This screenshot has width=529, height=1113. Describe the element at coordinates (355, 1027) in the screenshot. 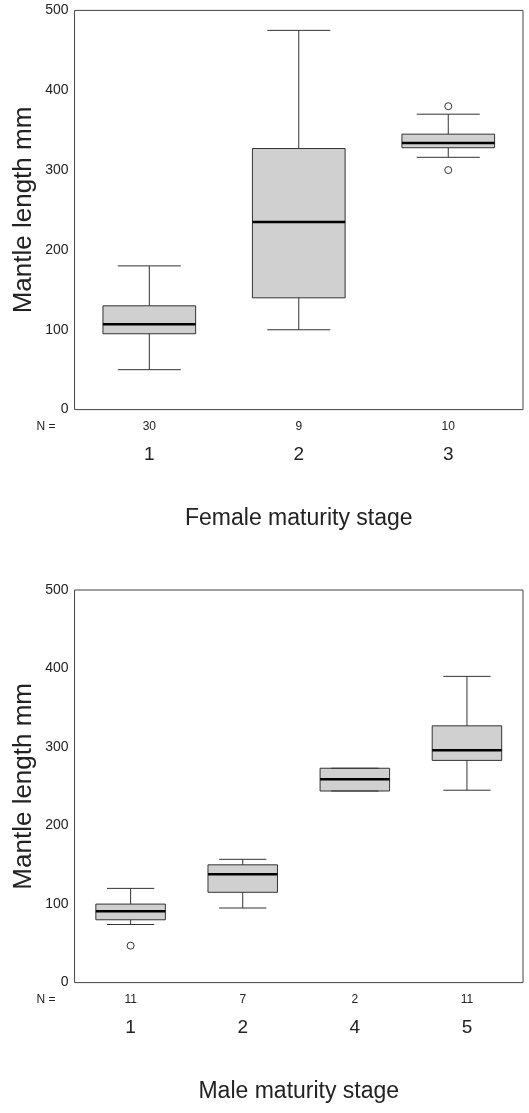

I see `x-tick-label: 4` at that location.